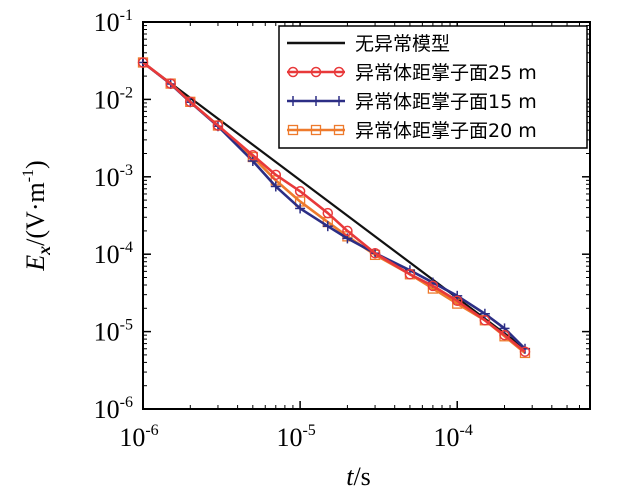 The image size is (631, 496). I want to click on y-tick-label: 10⁻⁵, so click(113, 332).